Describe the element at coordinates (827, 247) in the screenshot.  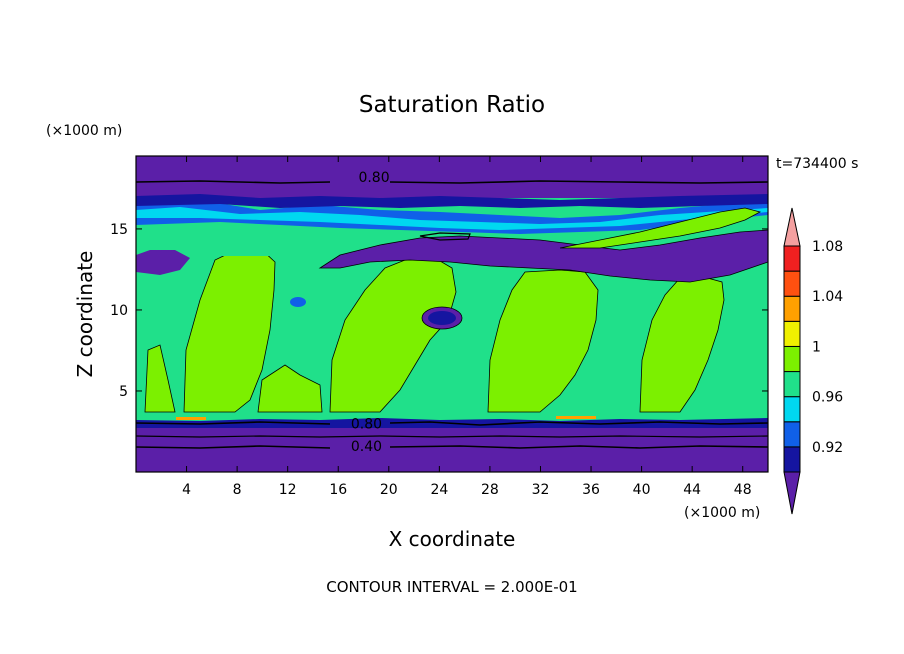
I see `colorbar-label: 1.08` at that location.